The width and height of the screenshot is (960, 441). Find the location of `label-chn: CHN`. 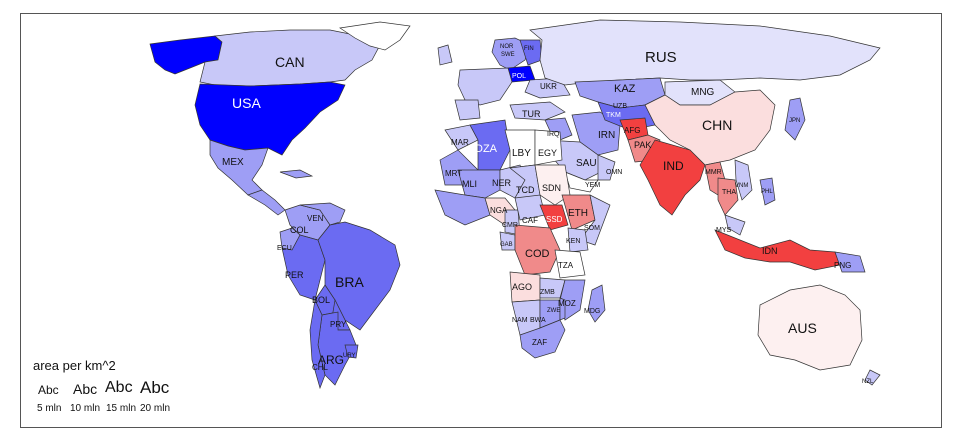

label-chn: CHN is located at coordinates (717, 125).